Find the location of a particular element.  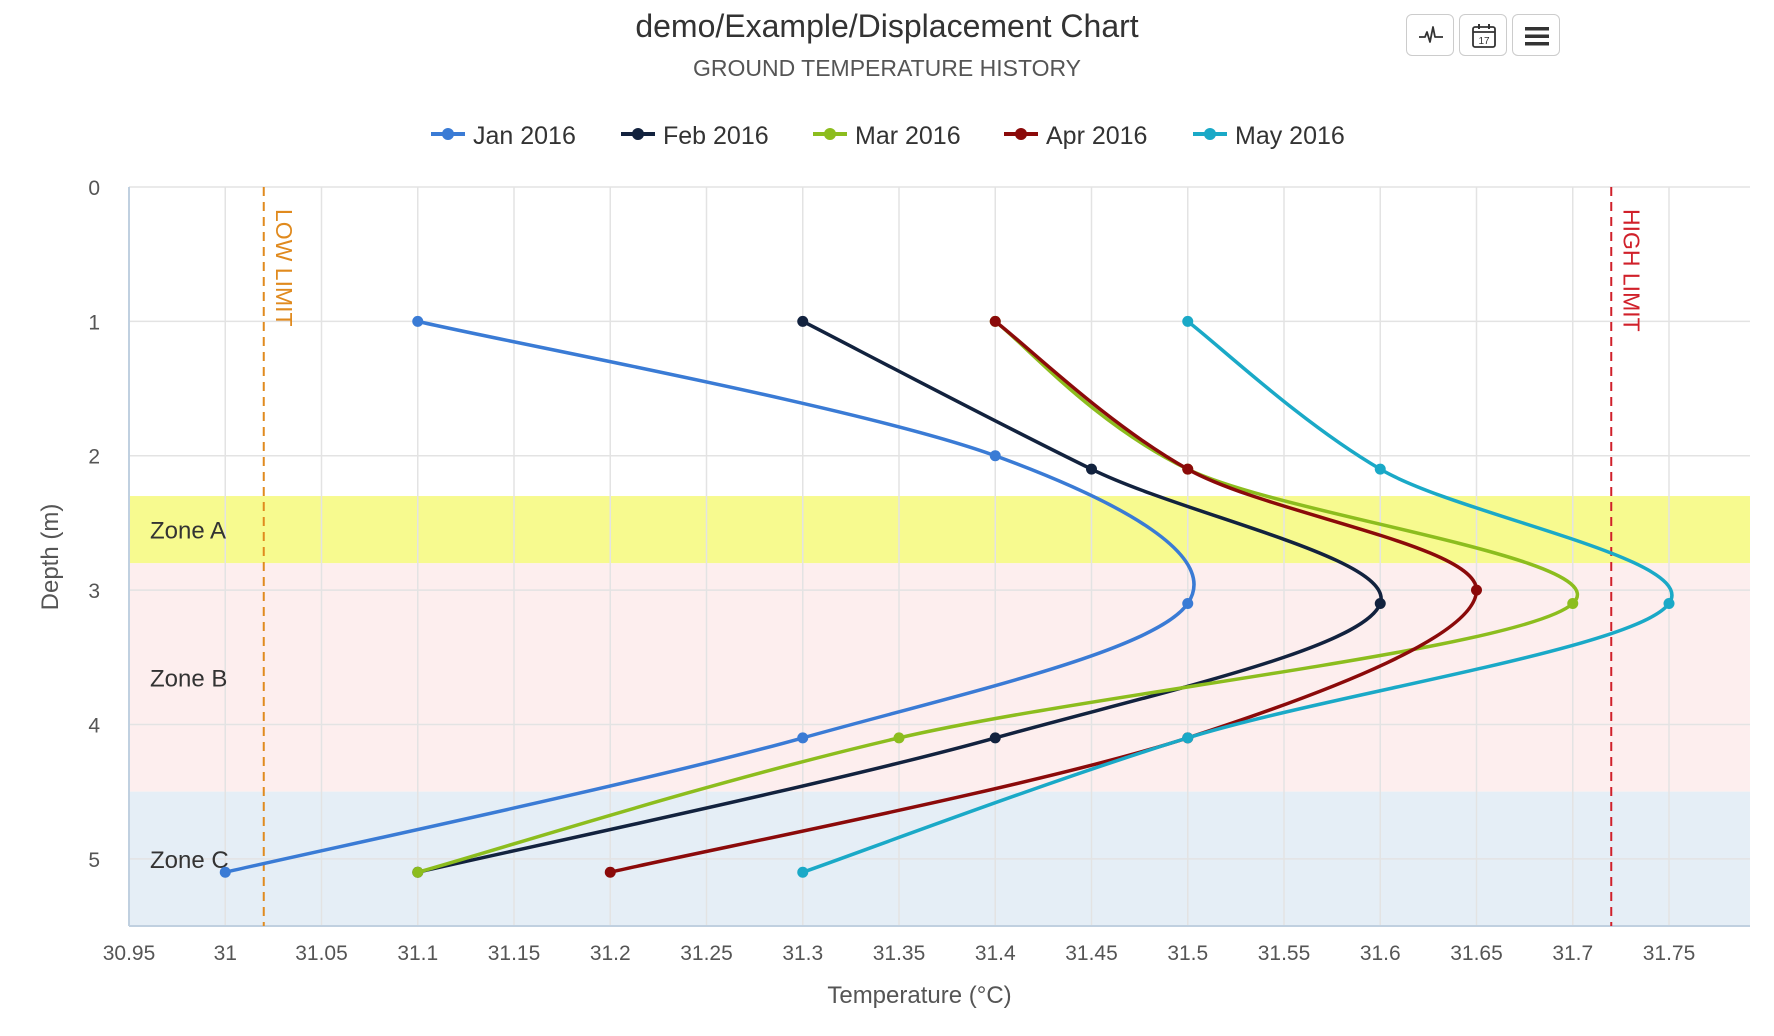

x-tick-label: 31.5 is located at coordinates (1187, 953).